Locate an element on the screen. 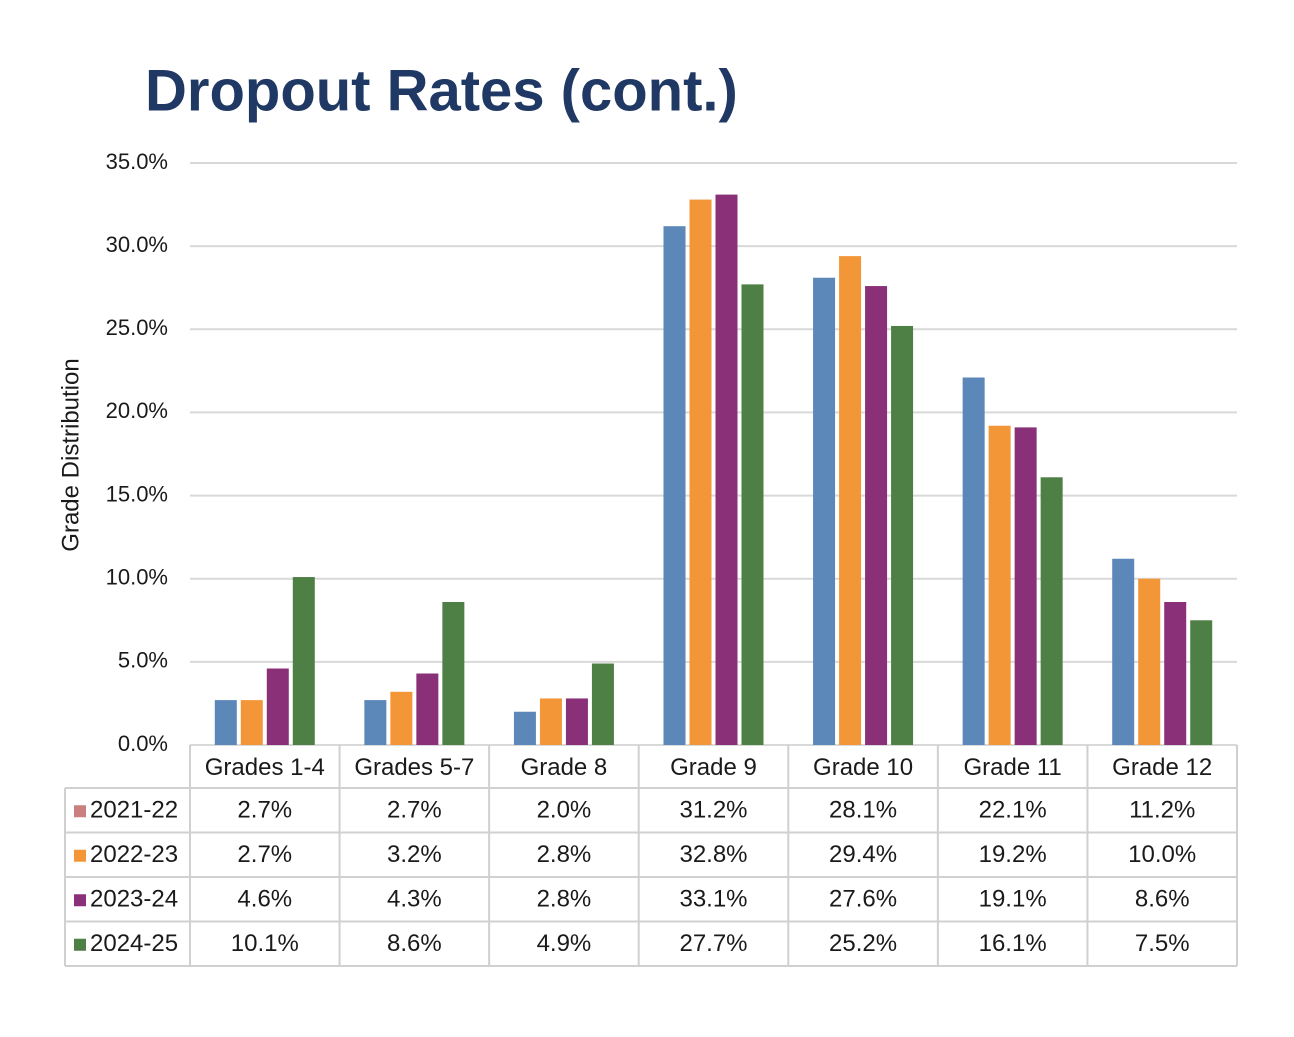  x-tick-label: Grade 8 is located at coordinates (564, 767).